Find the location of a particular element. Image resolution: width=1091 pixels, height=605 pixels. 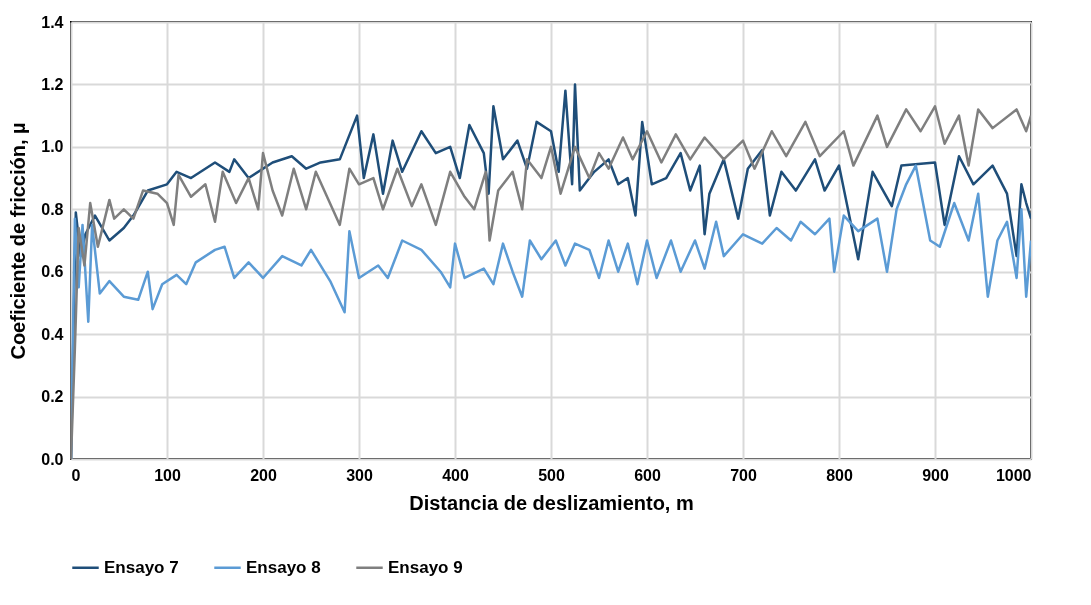

legend-label: Ensayo 7 is located at coordinates (141, 567).